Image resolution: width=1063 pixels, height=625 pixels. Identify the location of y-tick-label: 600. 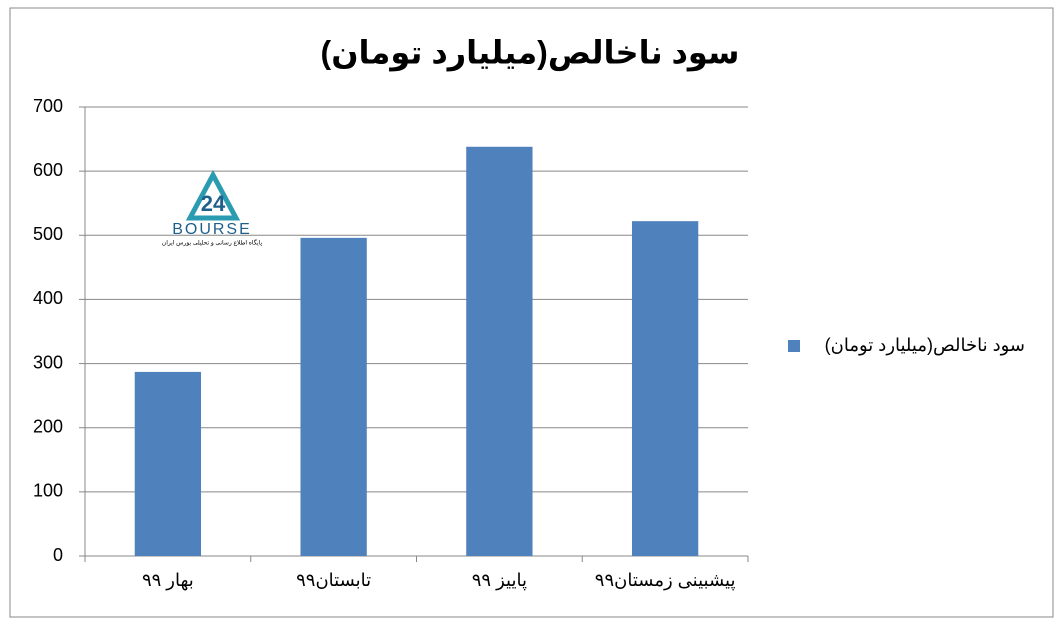
(48, 170).